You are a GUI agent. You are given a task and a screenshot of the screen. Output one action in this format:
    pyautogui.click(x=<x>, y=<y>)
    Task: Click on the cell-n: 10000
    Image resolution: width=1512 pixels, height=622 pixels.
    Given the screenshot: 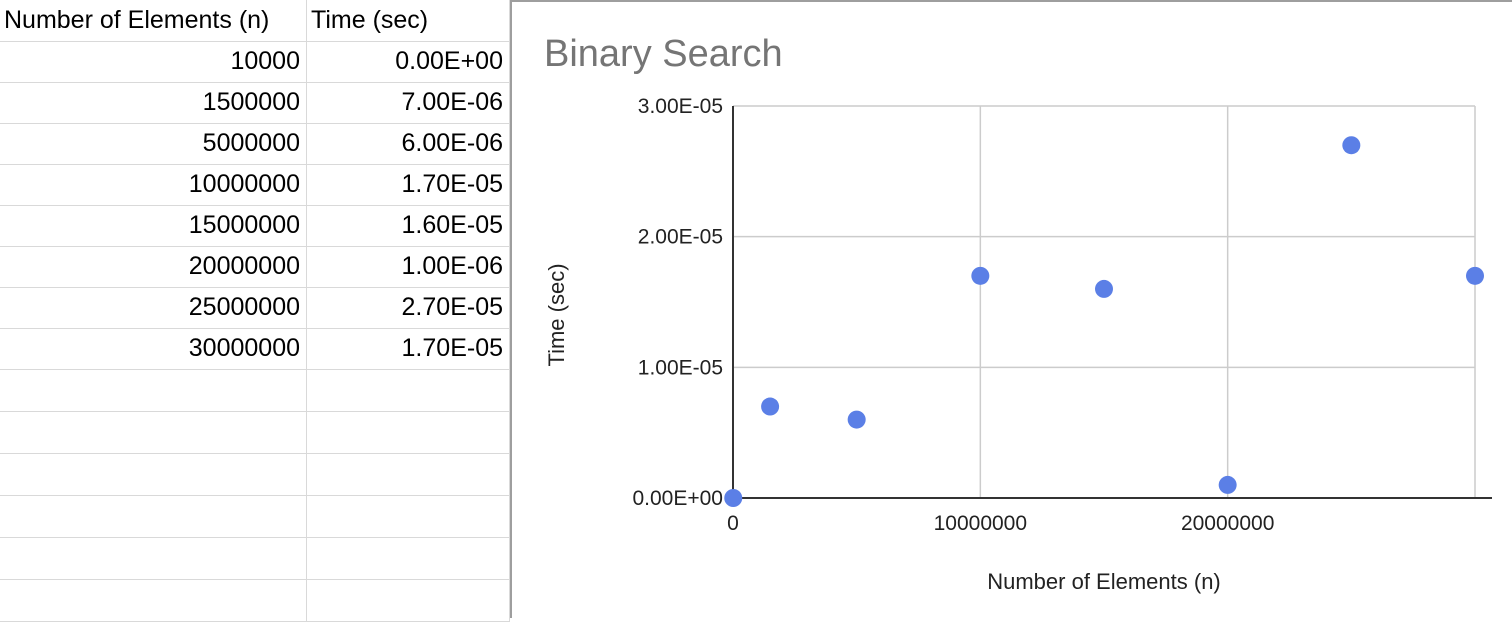 What is the action you would take?
    pyautogui.click(x=153, y=62)
    